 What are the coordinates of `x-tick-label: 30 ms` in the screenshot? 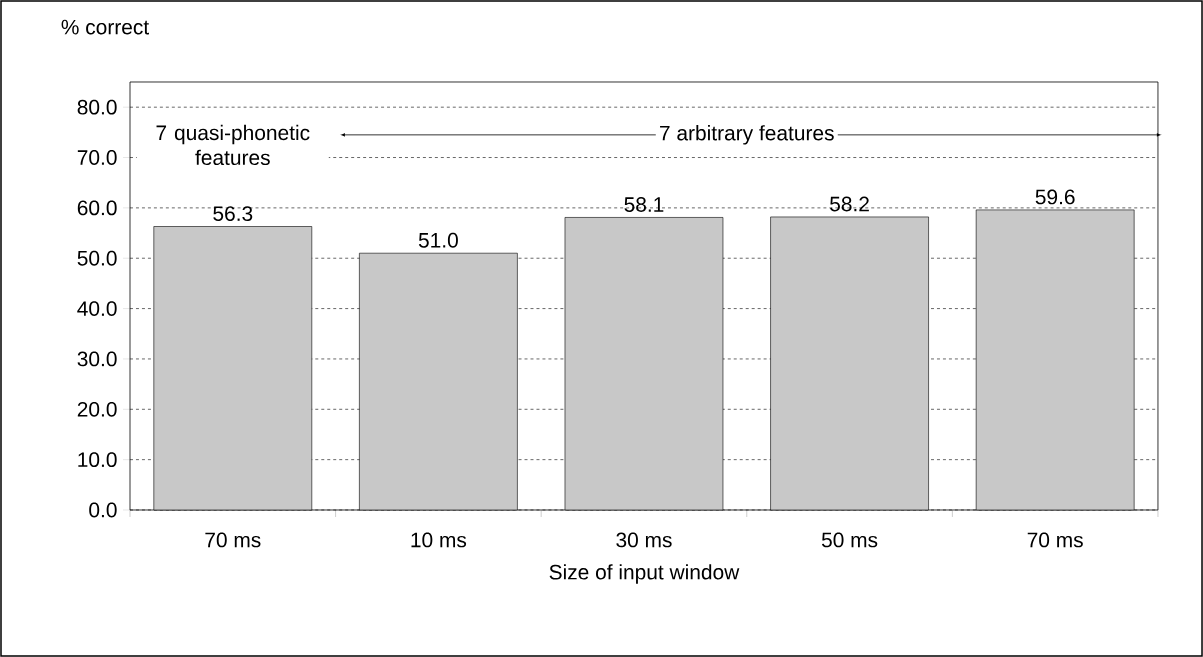 It's located at (644, 540).